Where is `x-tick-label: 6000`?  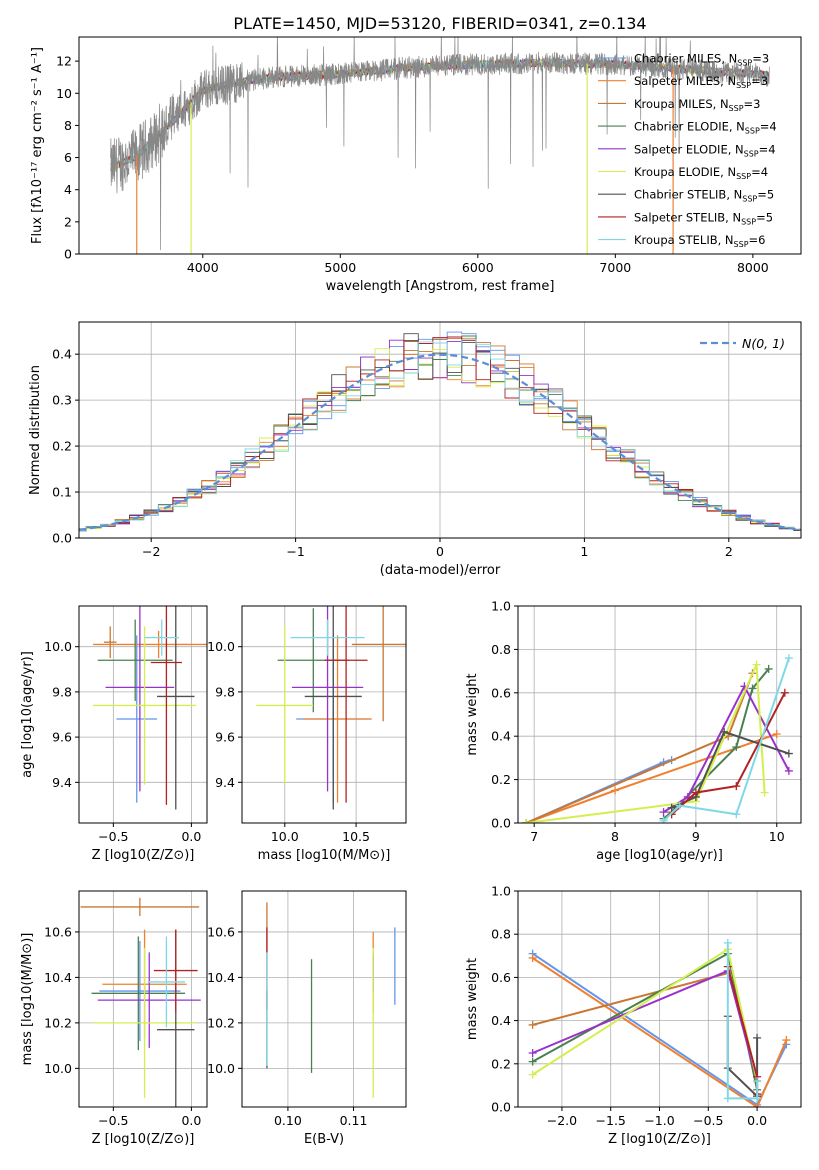
x-tick-label: 6000 is located at coordinates (478, 267).